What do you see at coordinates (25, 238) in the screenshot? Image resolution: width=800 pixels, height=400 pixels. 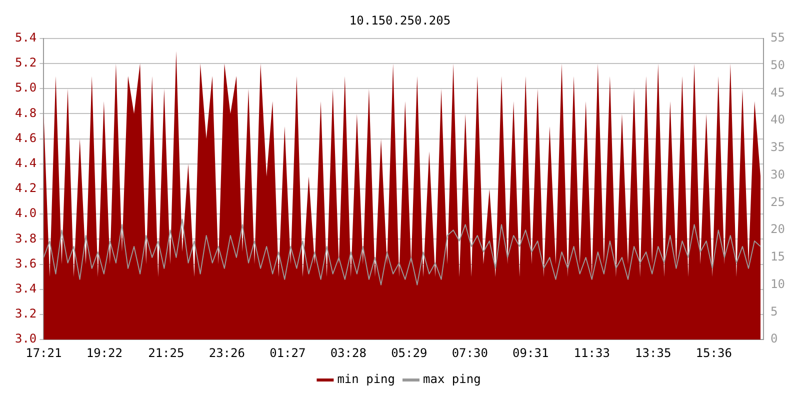 I see `y-tick-label: 3.8` at bounding box center [25, 238].